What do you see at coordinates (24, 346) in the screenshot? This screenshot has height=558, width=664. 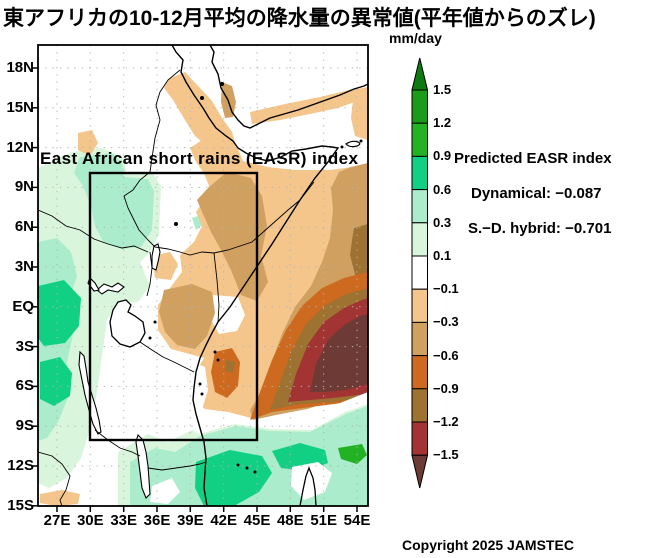 I see `y-axis-tick-label: 3S` at bounding box center [24, 346].